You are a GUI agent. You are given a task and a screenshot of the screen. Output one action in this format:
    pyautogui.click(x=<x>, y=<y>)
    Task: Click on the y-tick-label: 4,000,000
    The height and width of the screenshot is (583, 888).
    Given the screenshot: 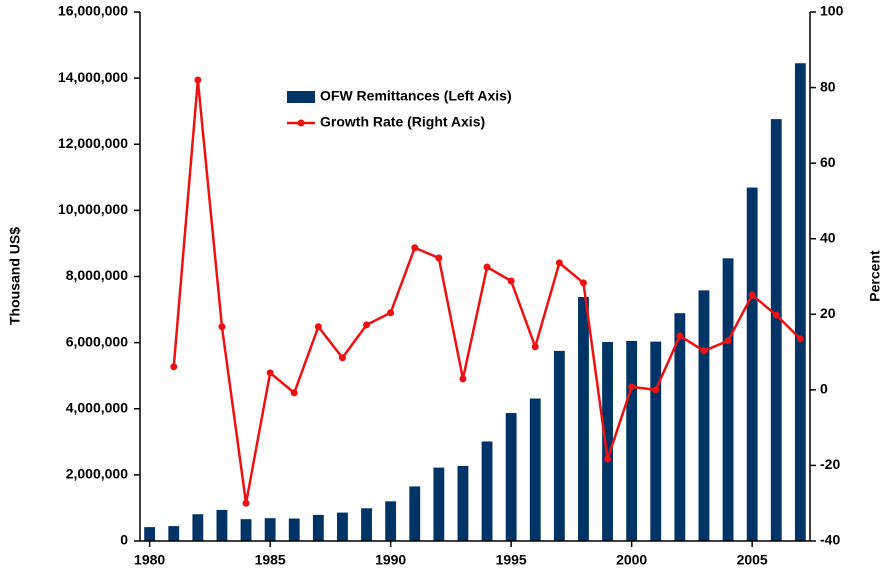 What is the action you would take?
    pyautogui.click(x=97, y=407)
    